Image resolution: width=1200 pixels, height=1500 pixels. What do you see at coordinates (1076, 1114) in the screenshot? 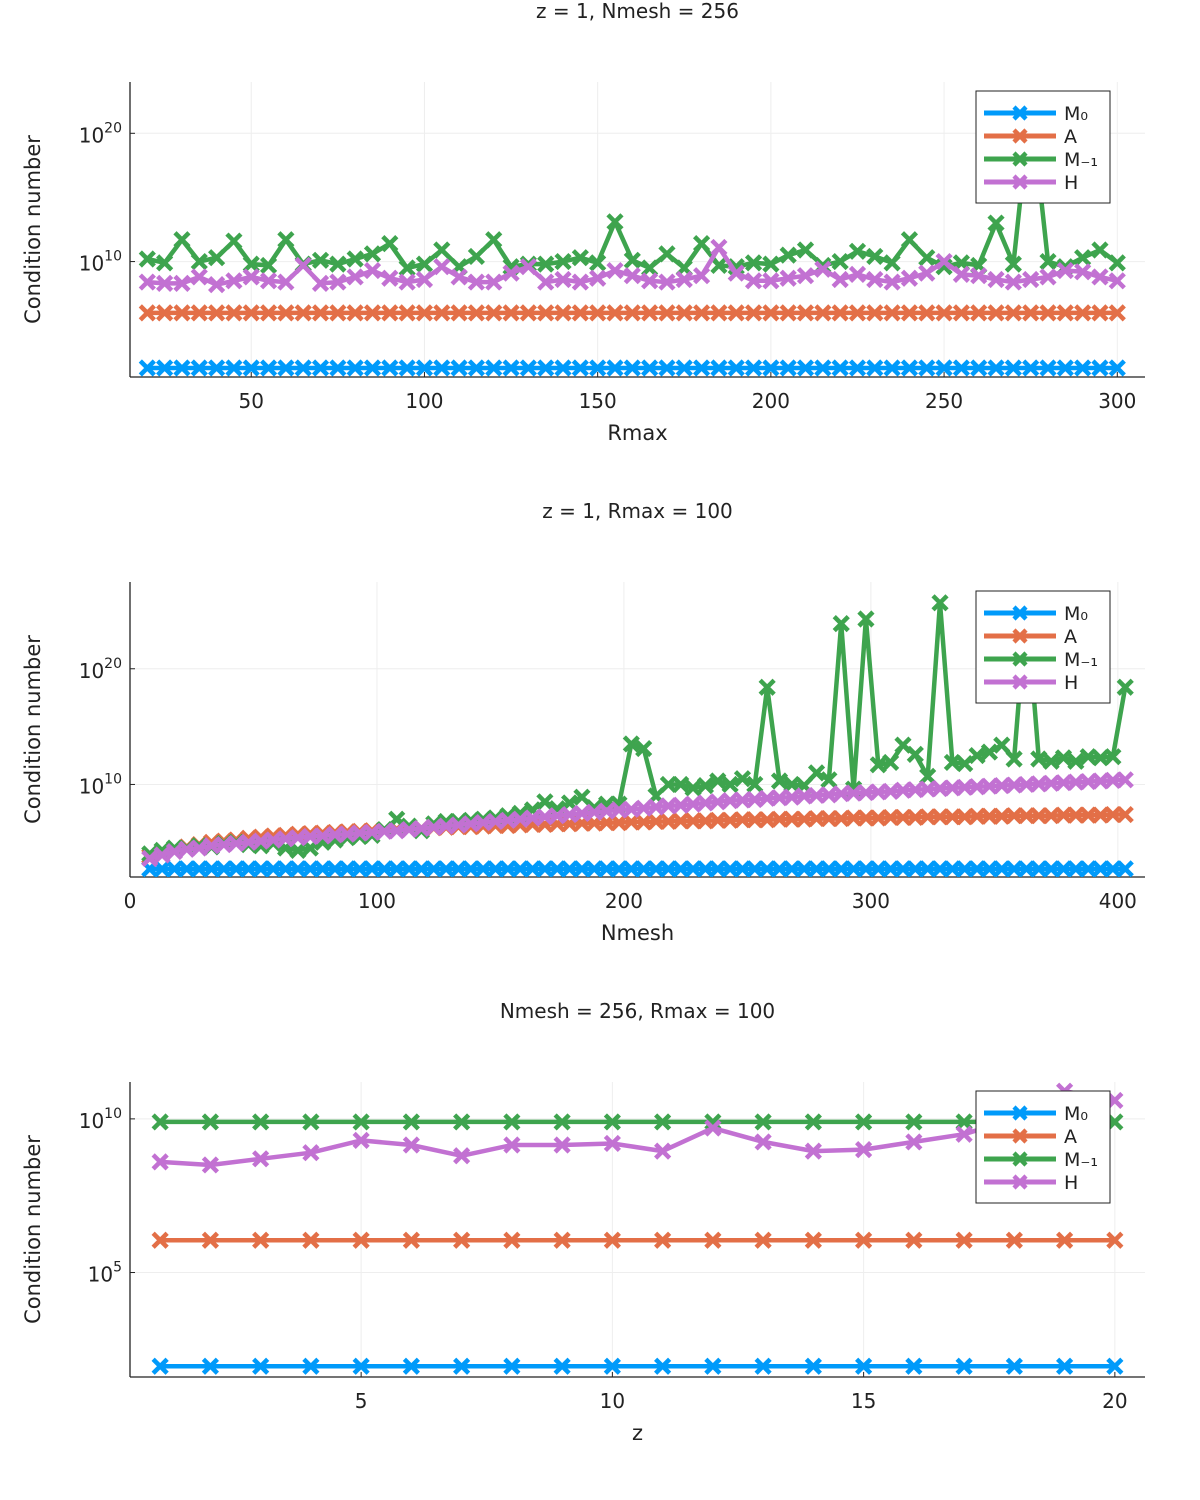
I see `legend-label: M₀` at bounding box center [1076, 1114].